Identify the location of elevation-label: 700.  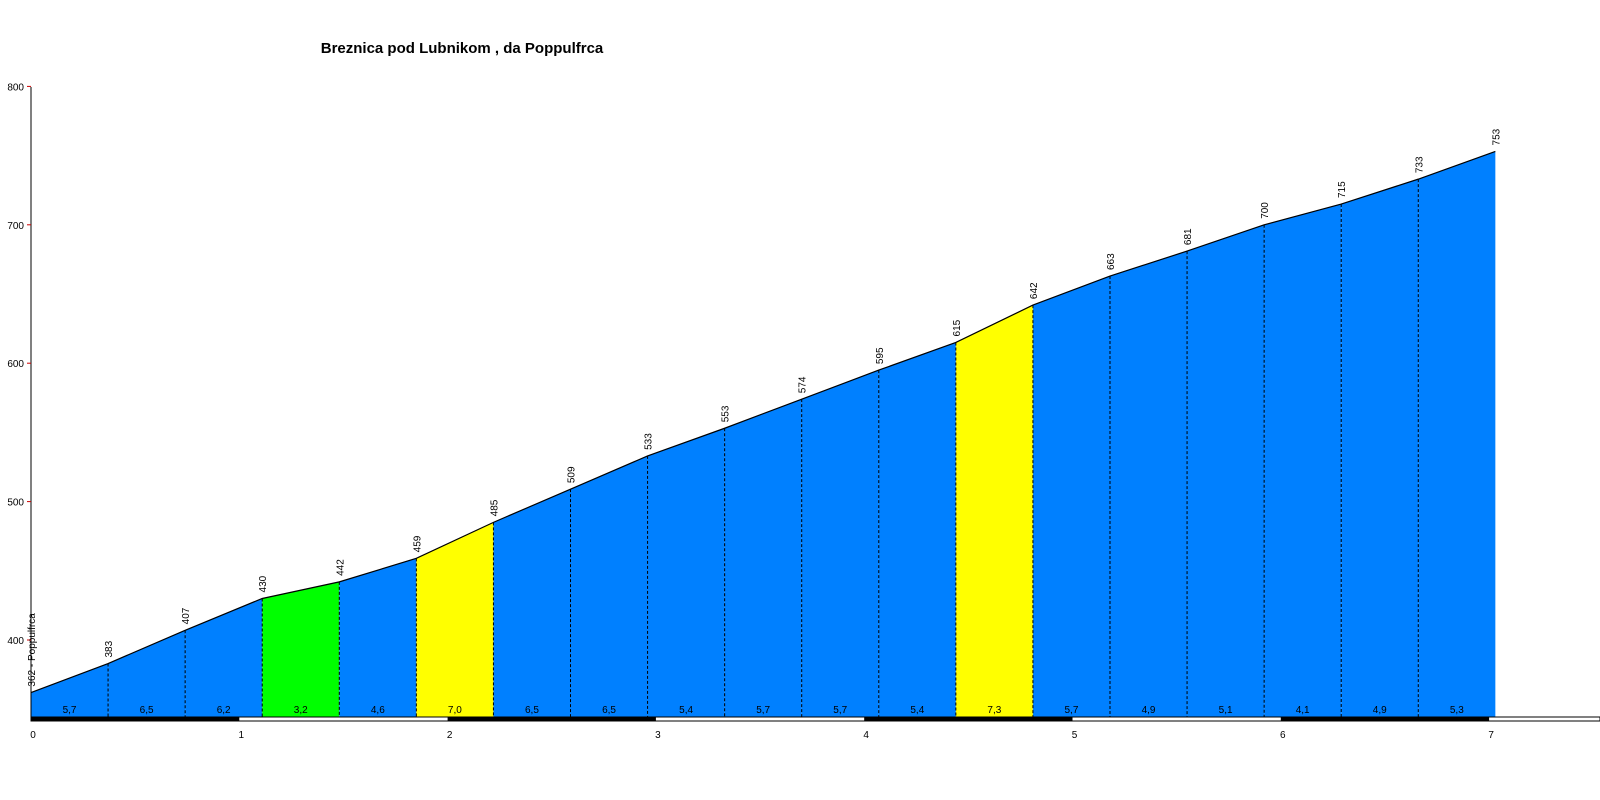
(1265, 210).